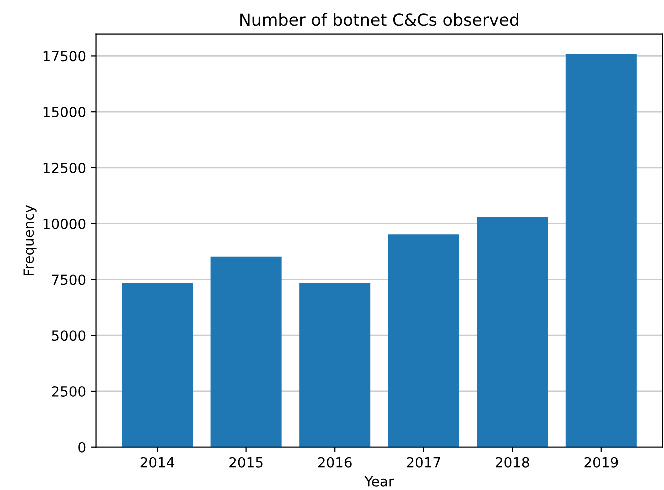  What do you see at coordinates (65, 168) in the screenshot?
I see `y-tick-label: 12500` at bounding box center [65, 168].